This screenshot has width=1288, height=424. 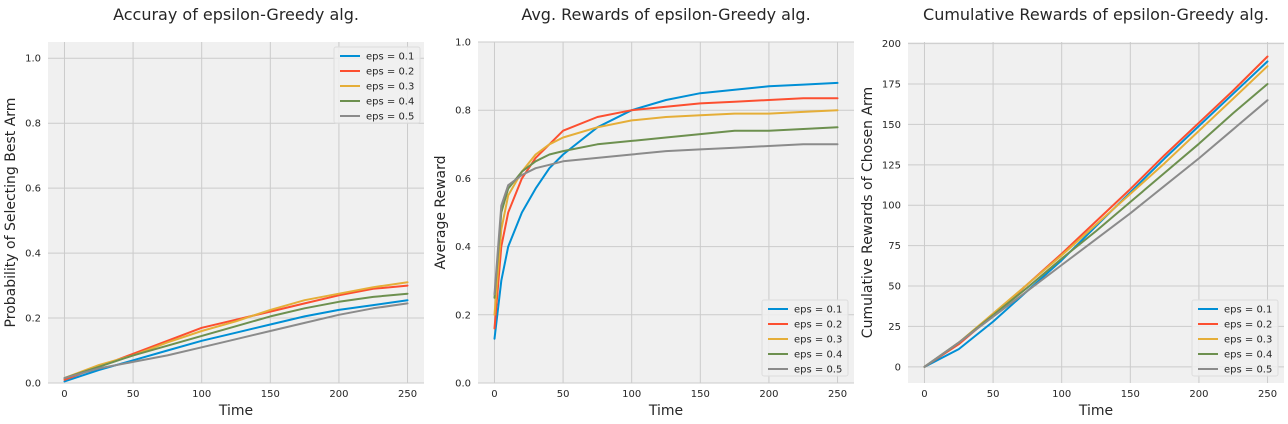 What do you see at coordinates (891, 165) in the screenshot?
I see `y-tick-label: 125` at bounding box center [891, 165].